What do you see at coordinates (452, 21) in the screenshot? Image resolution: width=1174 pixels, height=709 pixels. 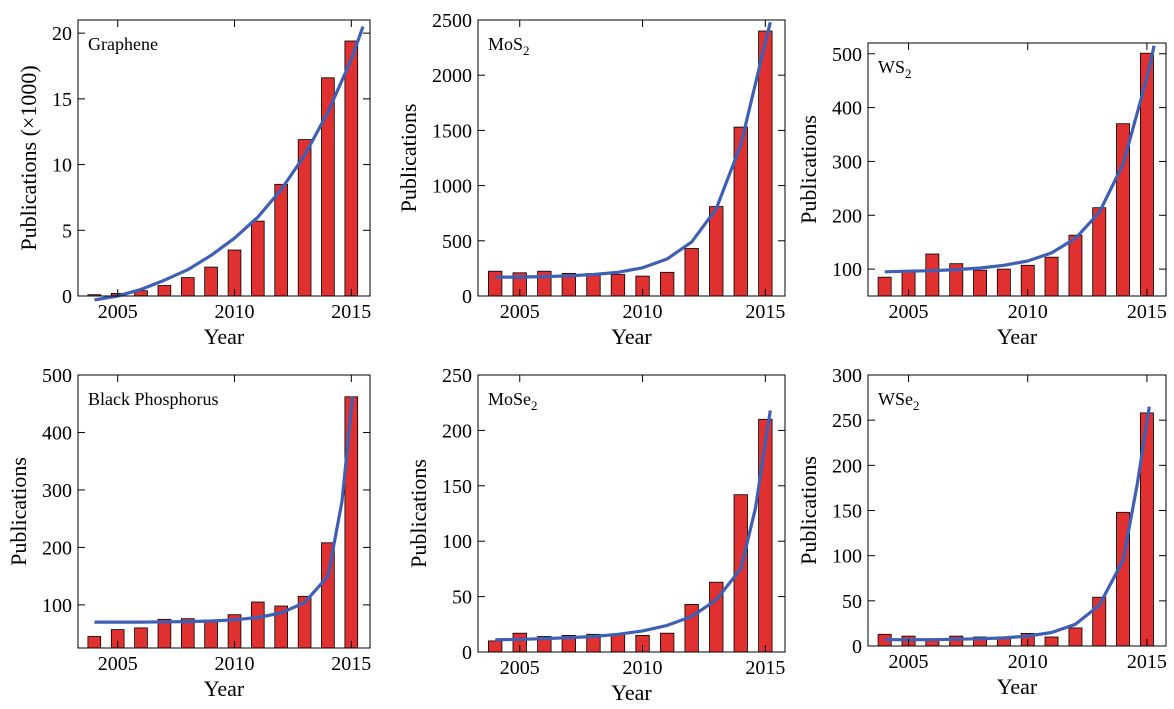 I see `y-tick-label: 2500` at bounding box center [452, 21].